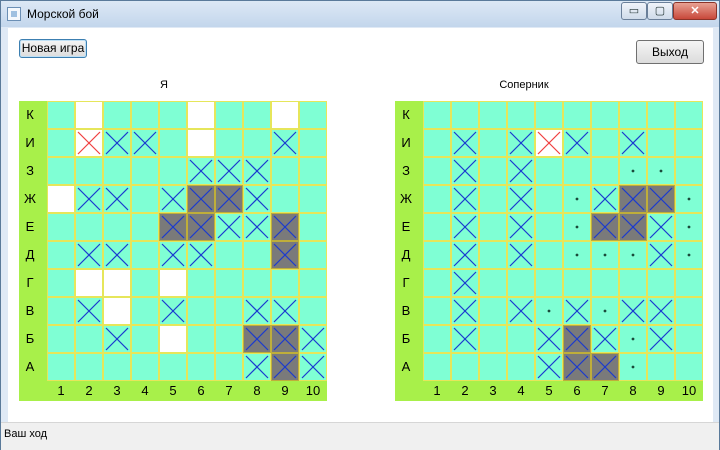 Image resolution: width=720 pixels, height=450 pixels. What do you see at coordinates (360, 14) in the screenshot?
I see `title-bar: Морской бой ▭ ▢ ✕` at bounding box center [360, 14].